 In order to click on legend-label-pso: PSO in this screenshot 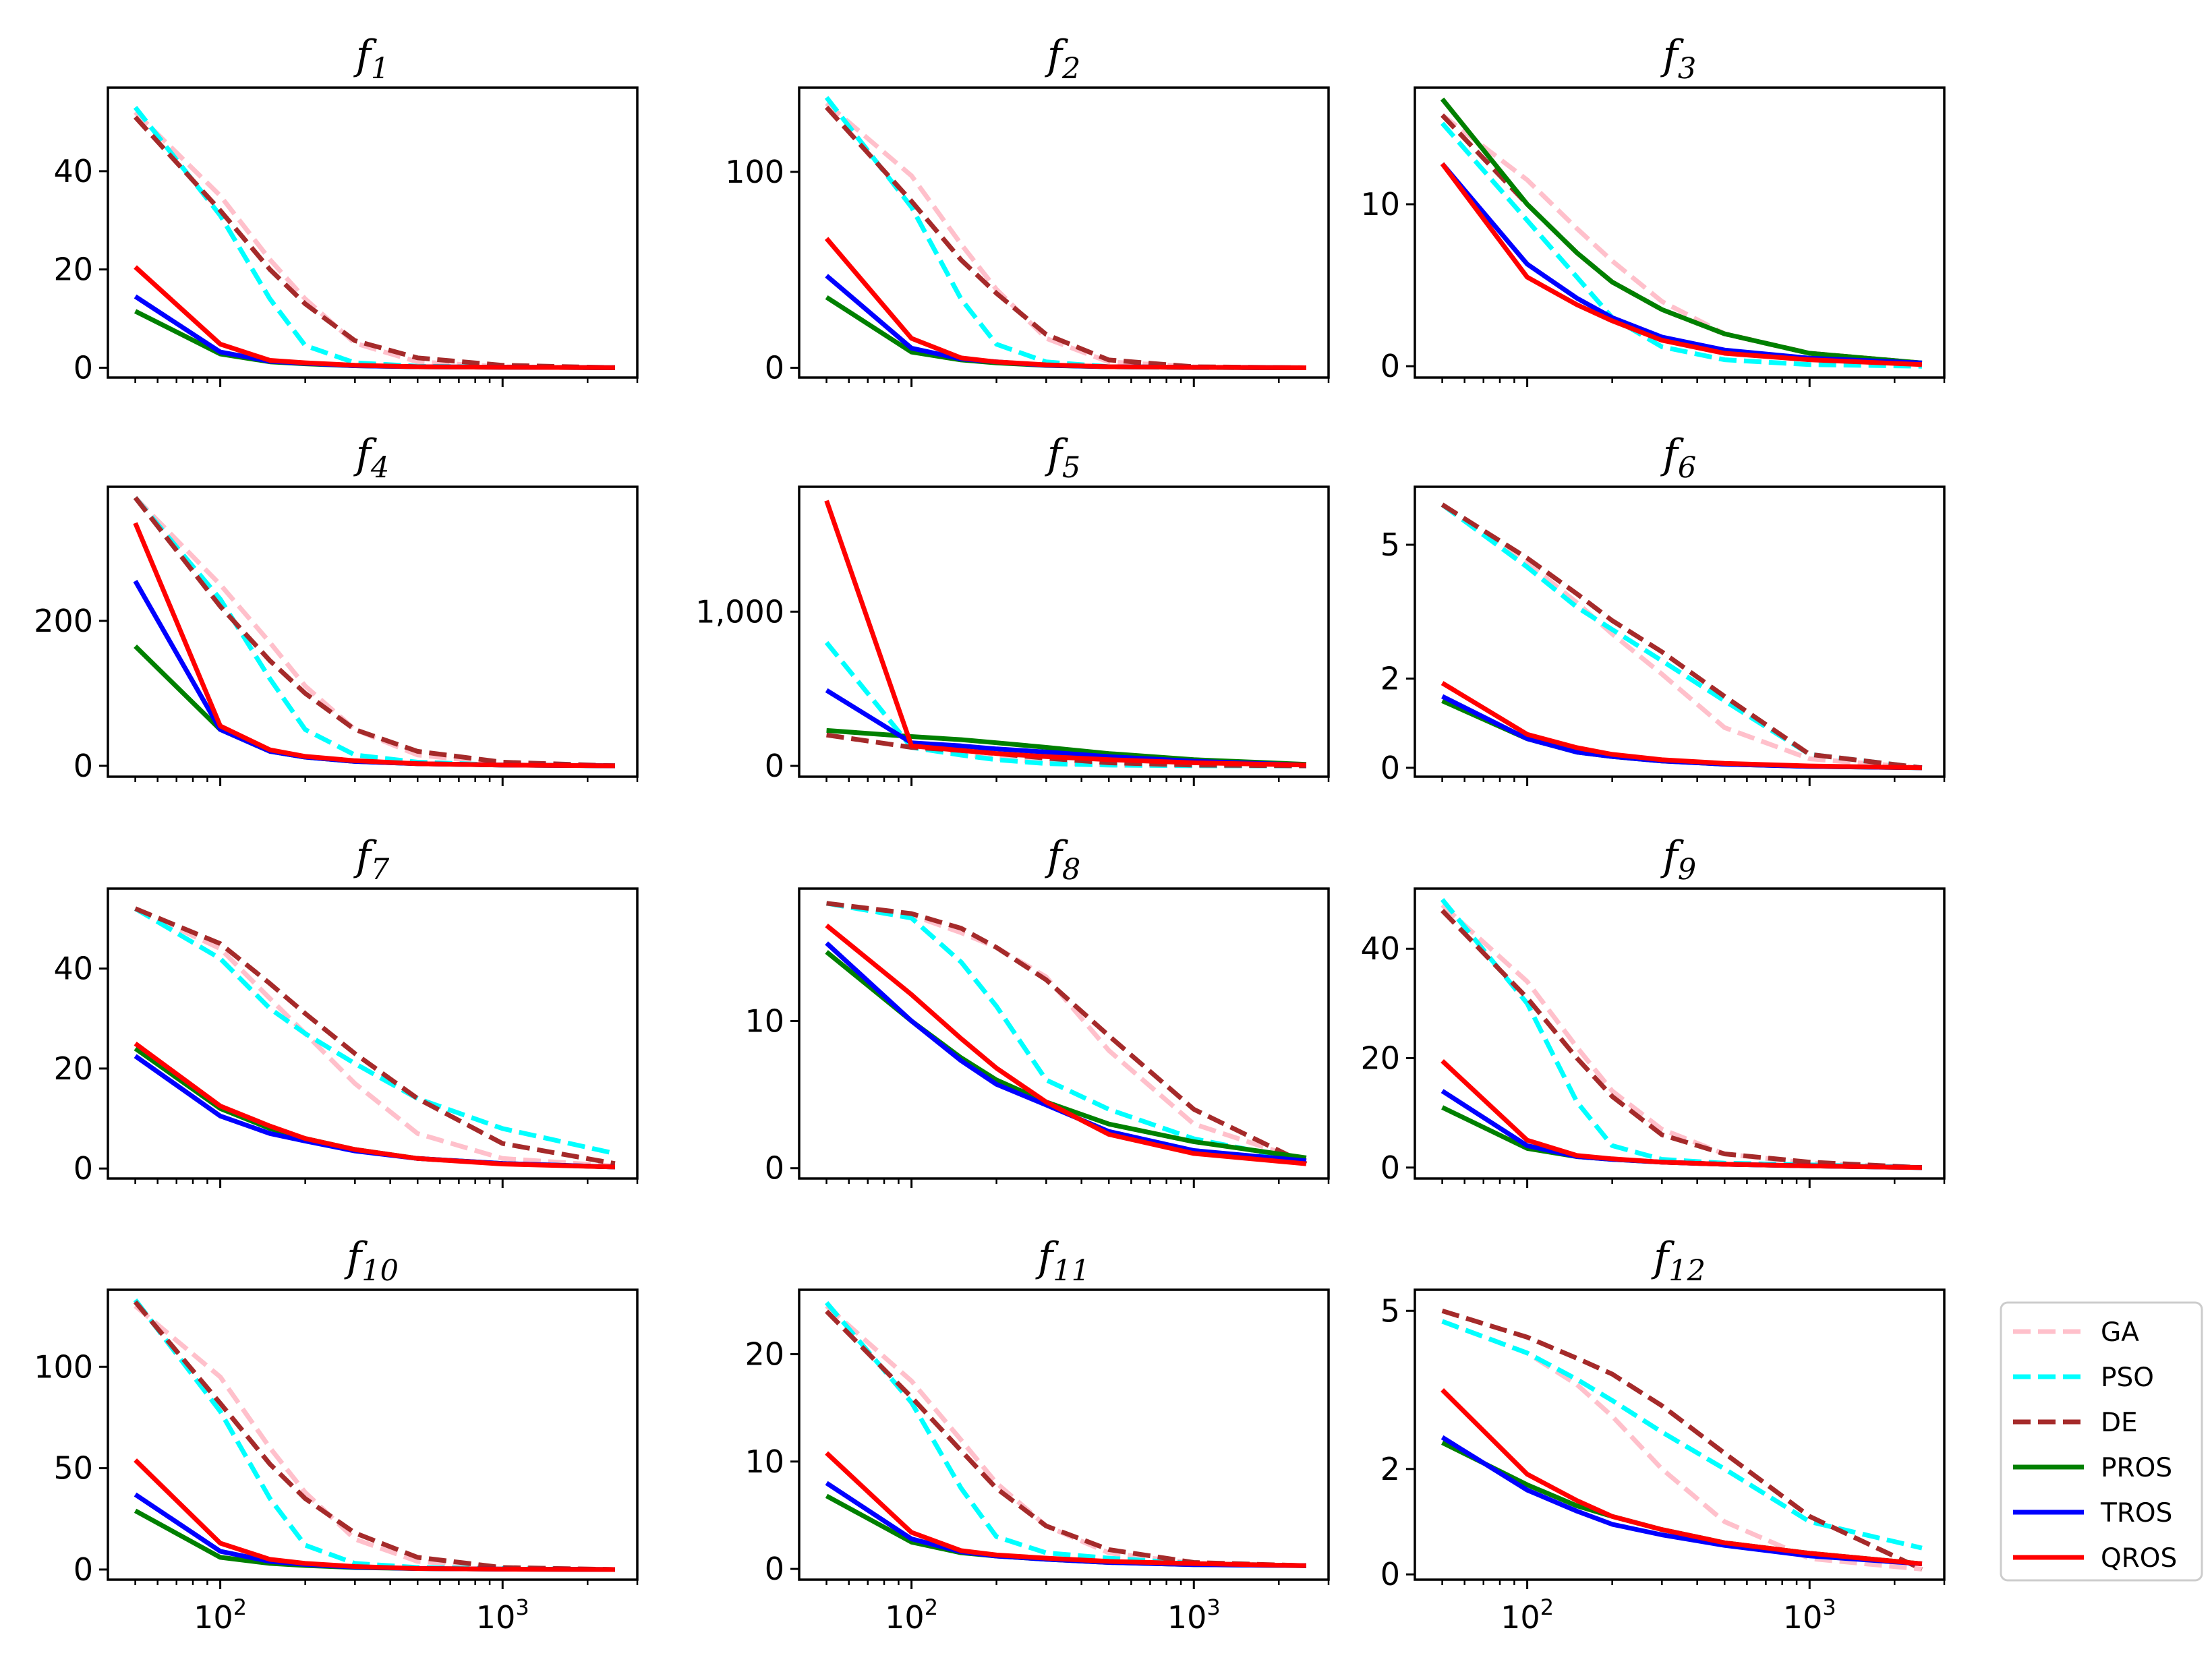, I will do `click(2127, 1378)`.